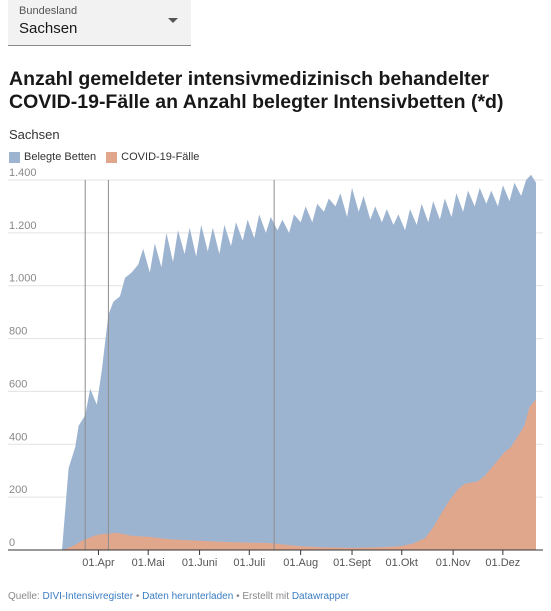 Image resolution: width=551 pixels, height=611 pixels. What do you see at coordinates (249, 563) in the screenshot?
I see `x-tick-label-3: 01.Juli` at bounding box center [249, 563].